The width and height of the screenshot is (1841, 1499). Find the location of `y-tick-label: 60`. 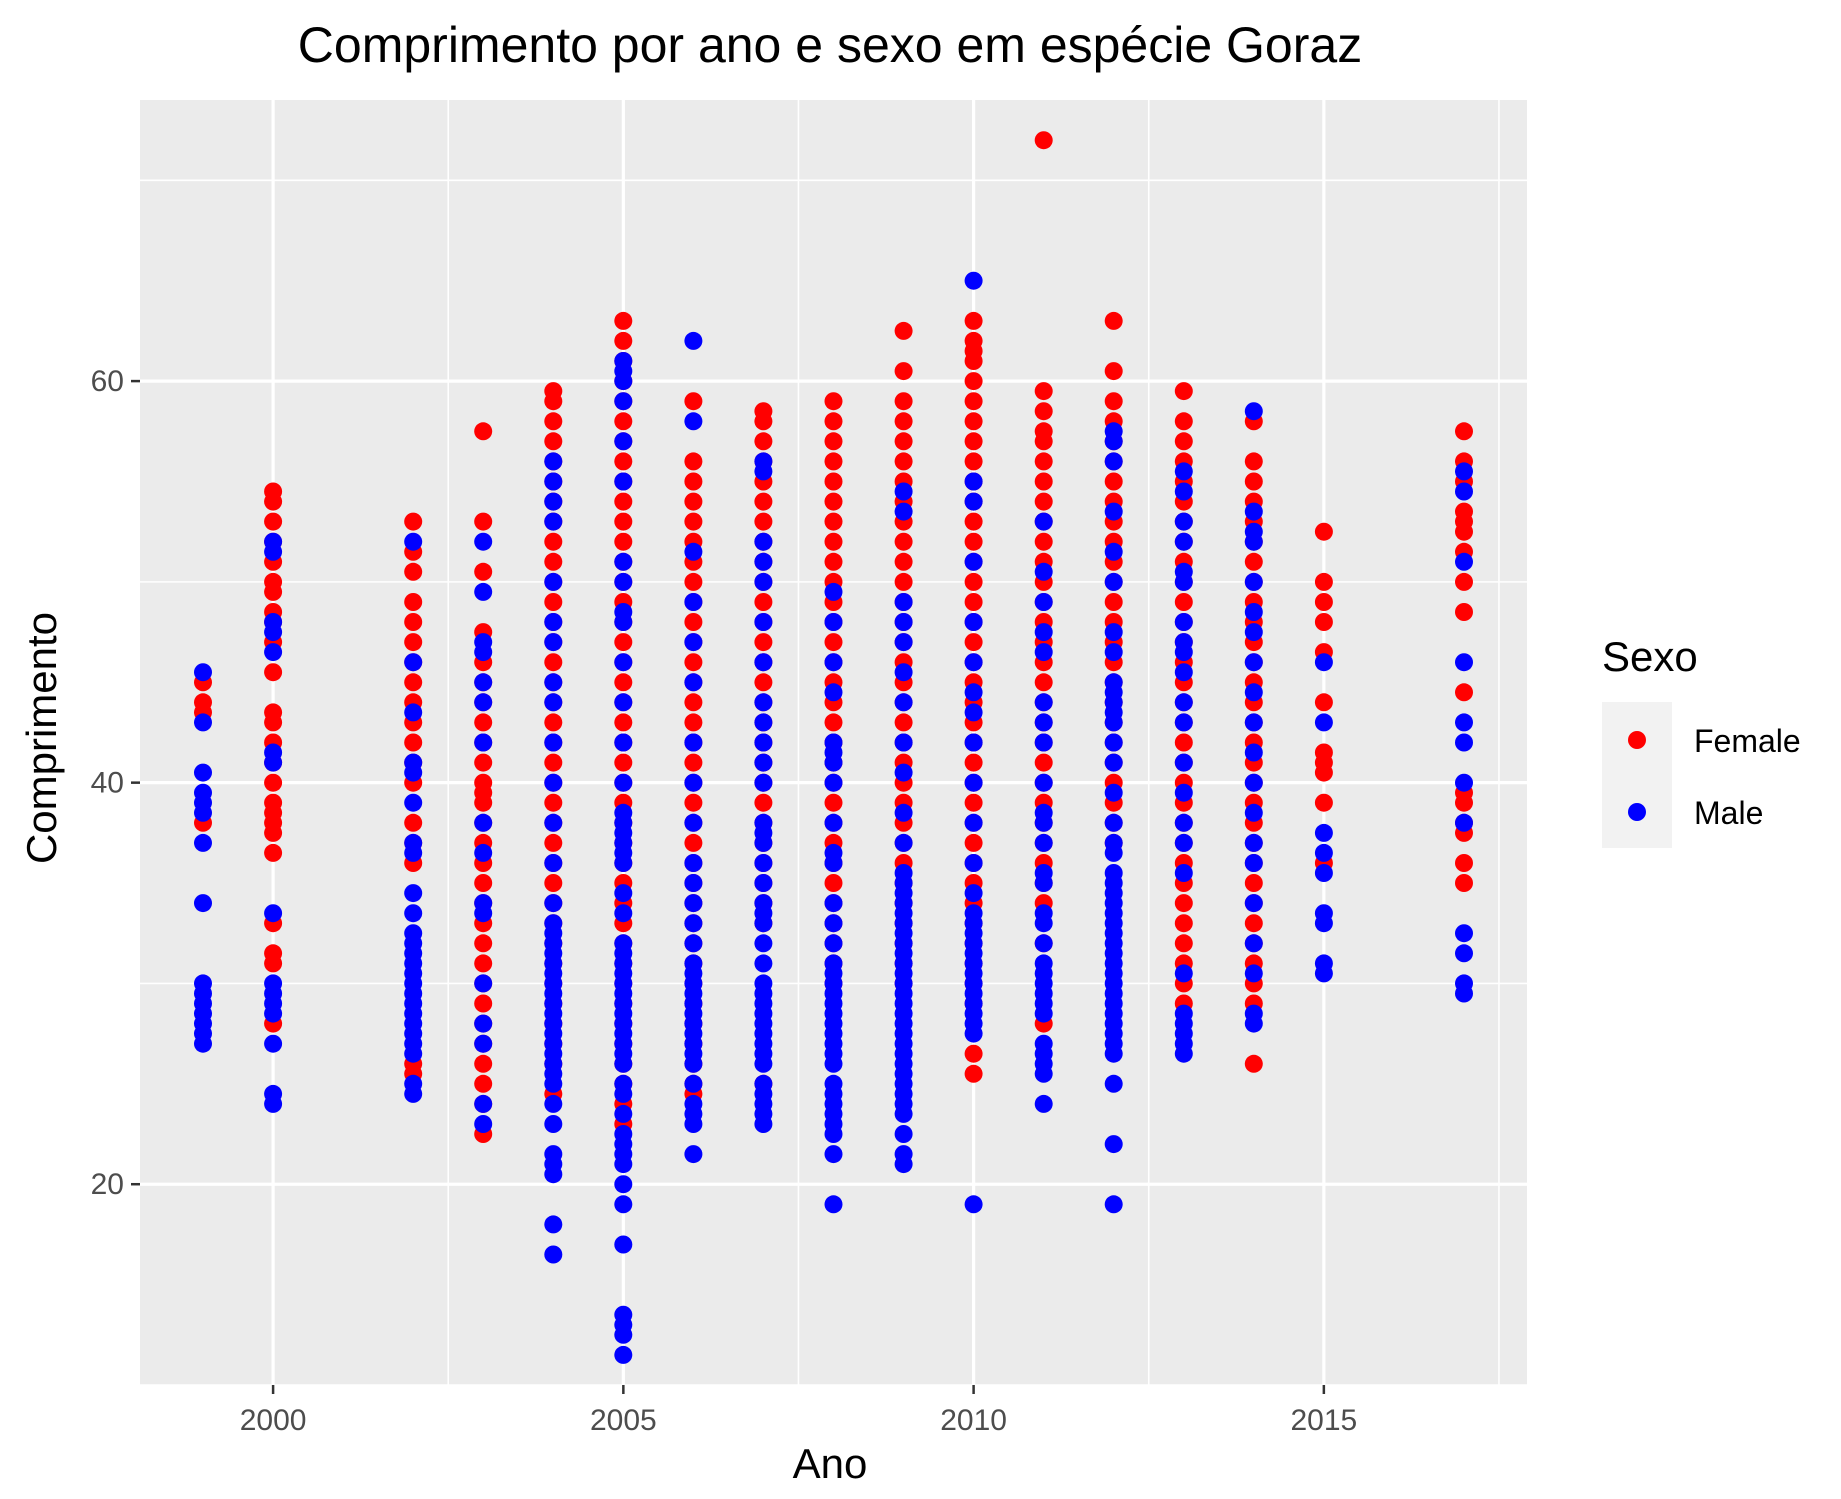

y-tick-label: 60 is located at coordinates (107, 381).